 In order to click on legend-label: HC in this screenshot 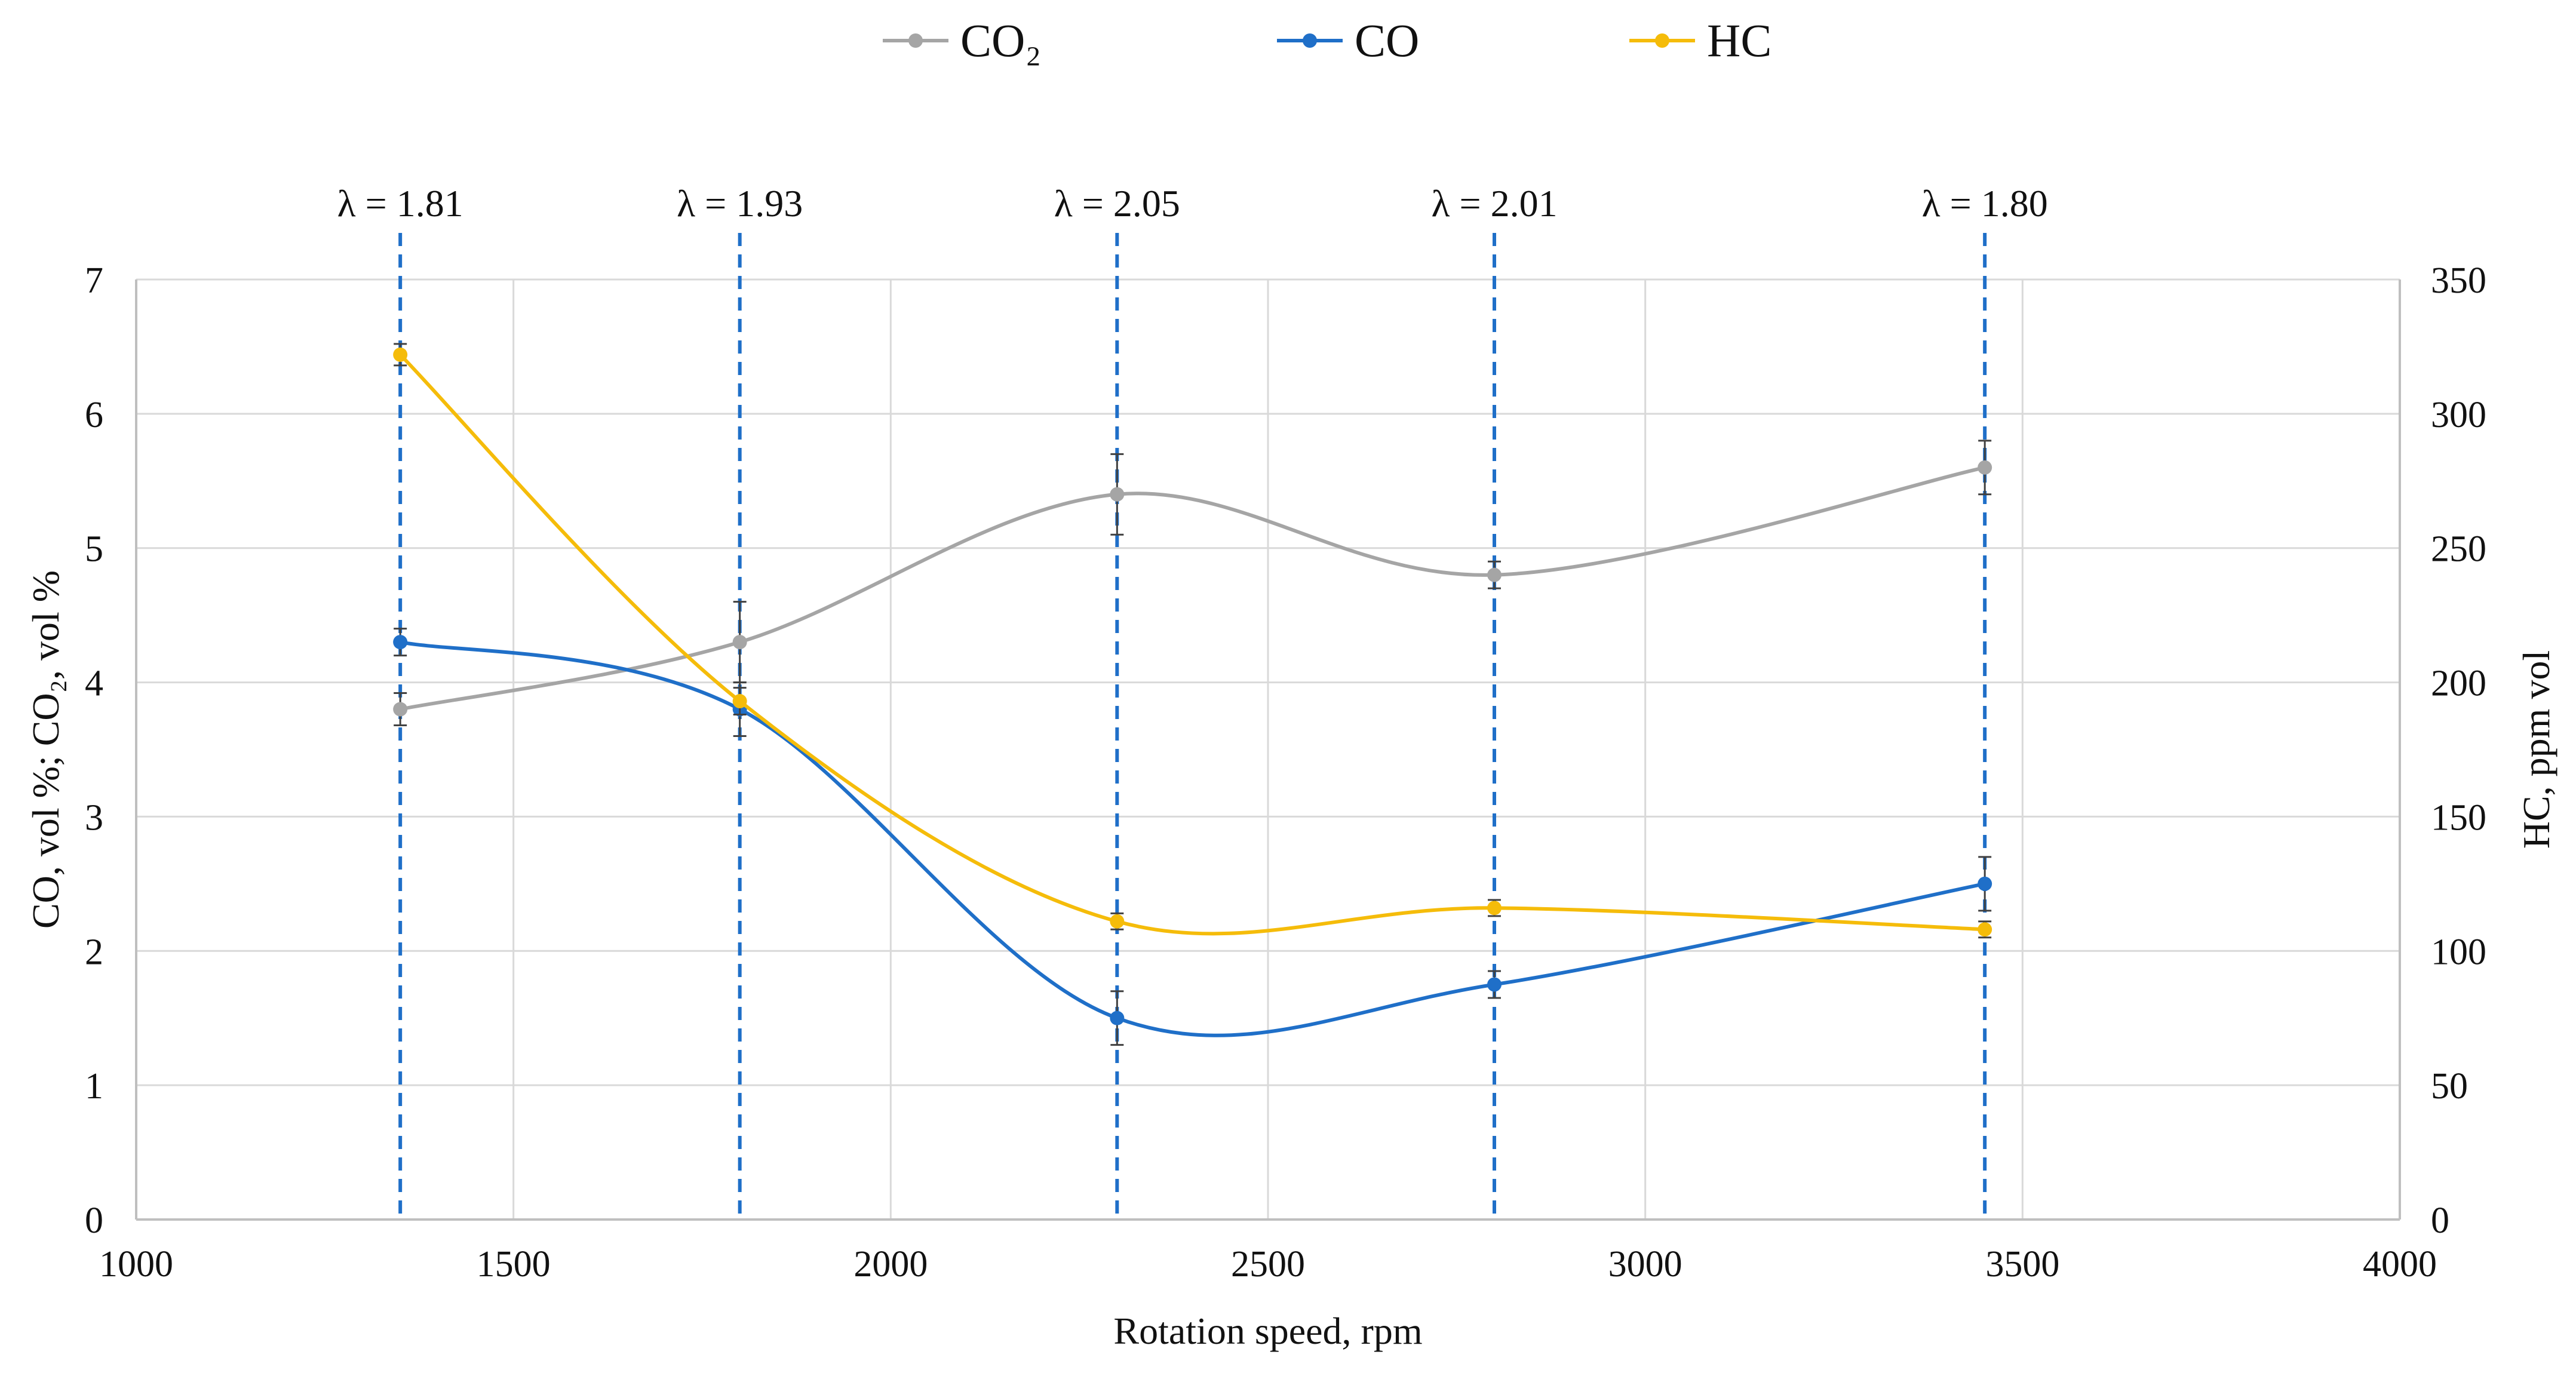, I will do `click(1739, 40)`.